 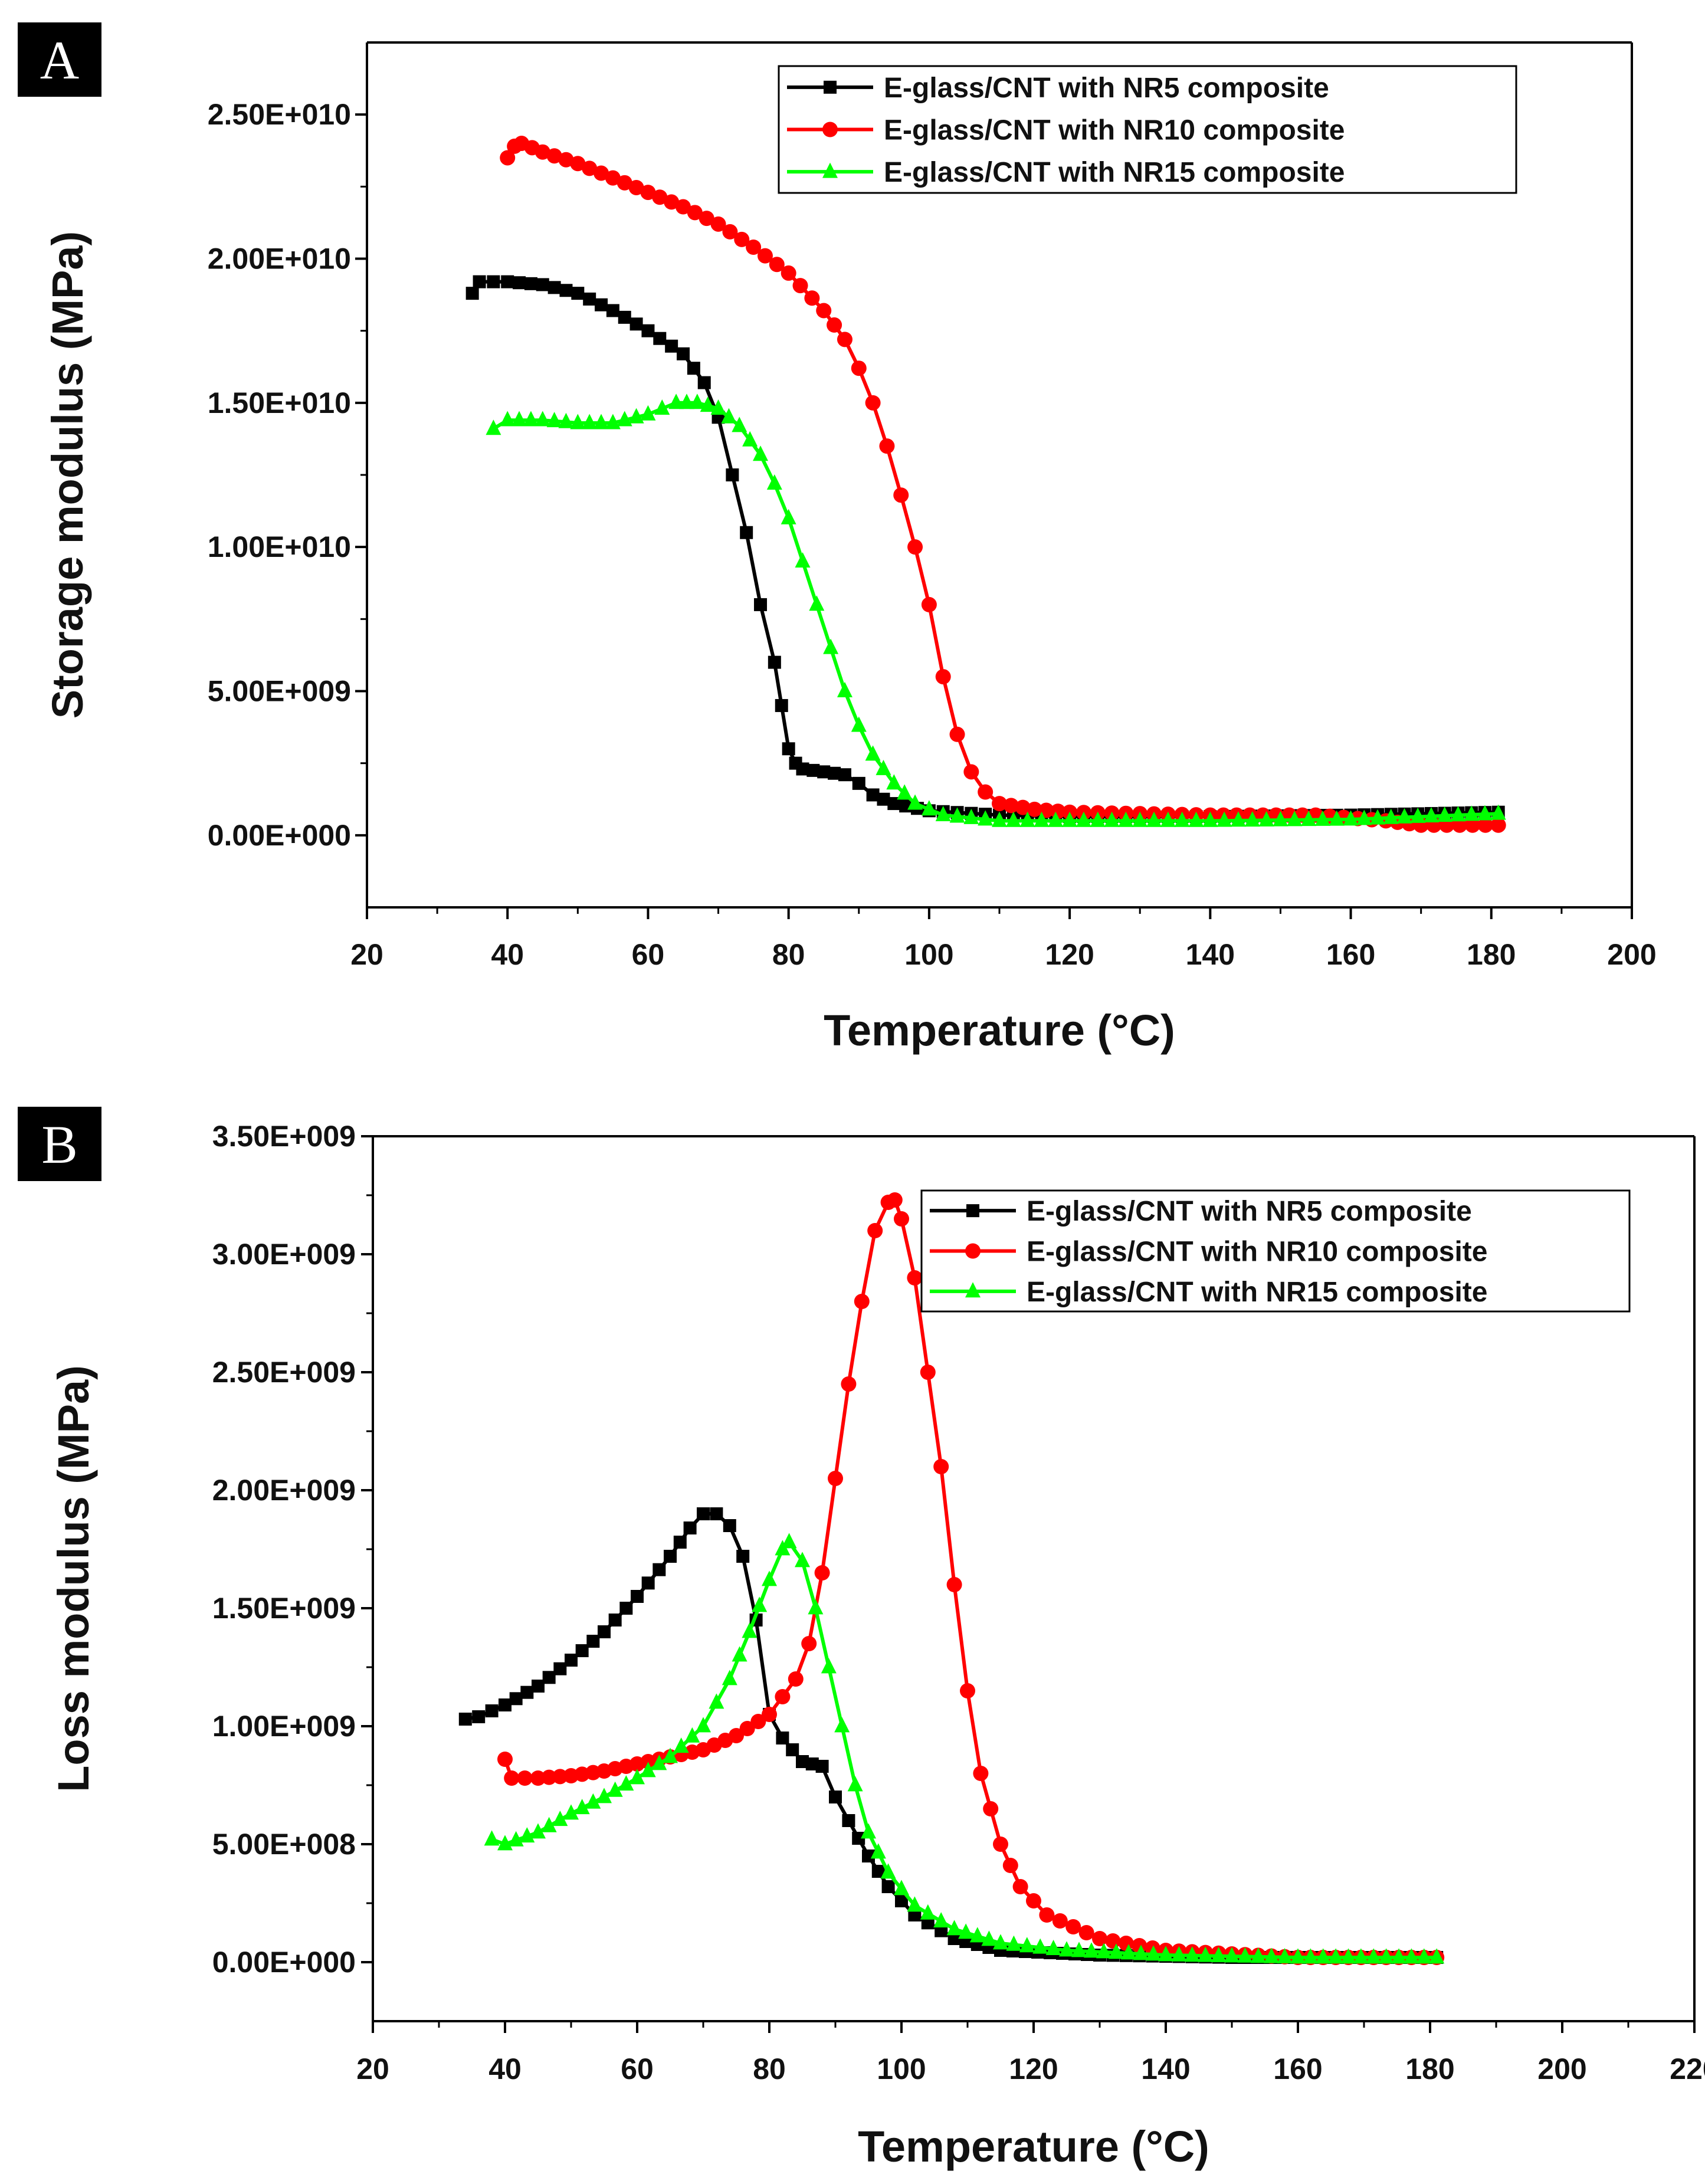 I want to click on x-tick-label: 40, so click(x=508, y=954).